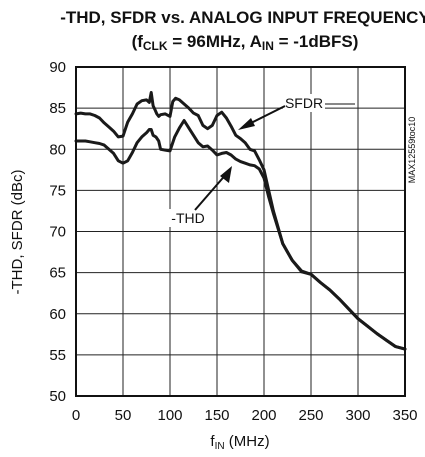 This screenshot has width=425, height=457. What do you see at coordinates (412, 150) in the screenshot?
I see `figure-code: MAX12559toc10` at bounding box center [412, 150].